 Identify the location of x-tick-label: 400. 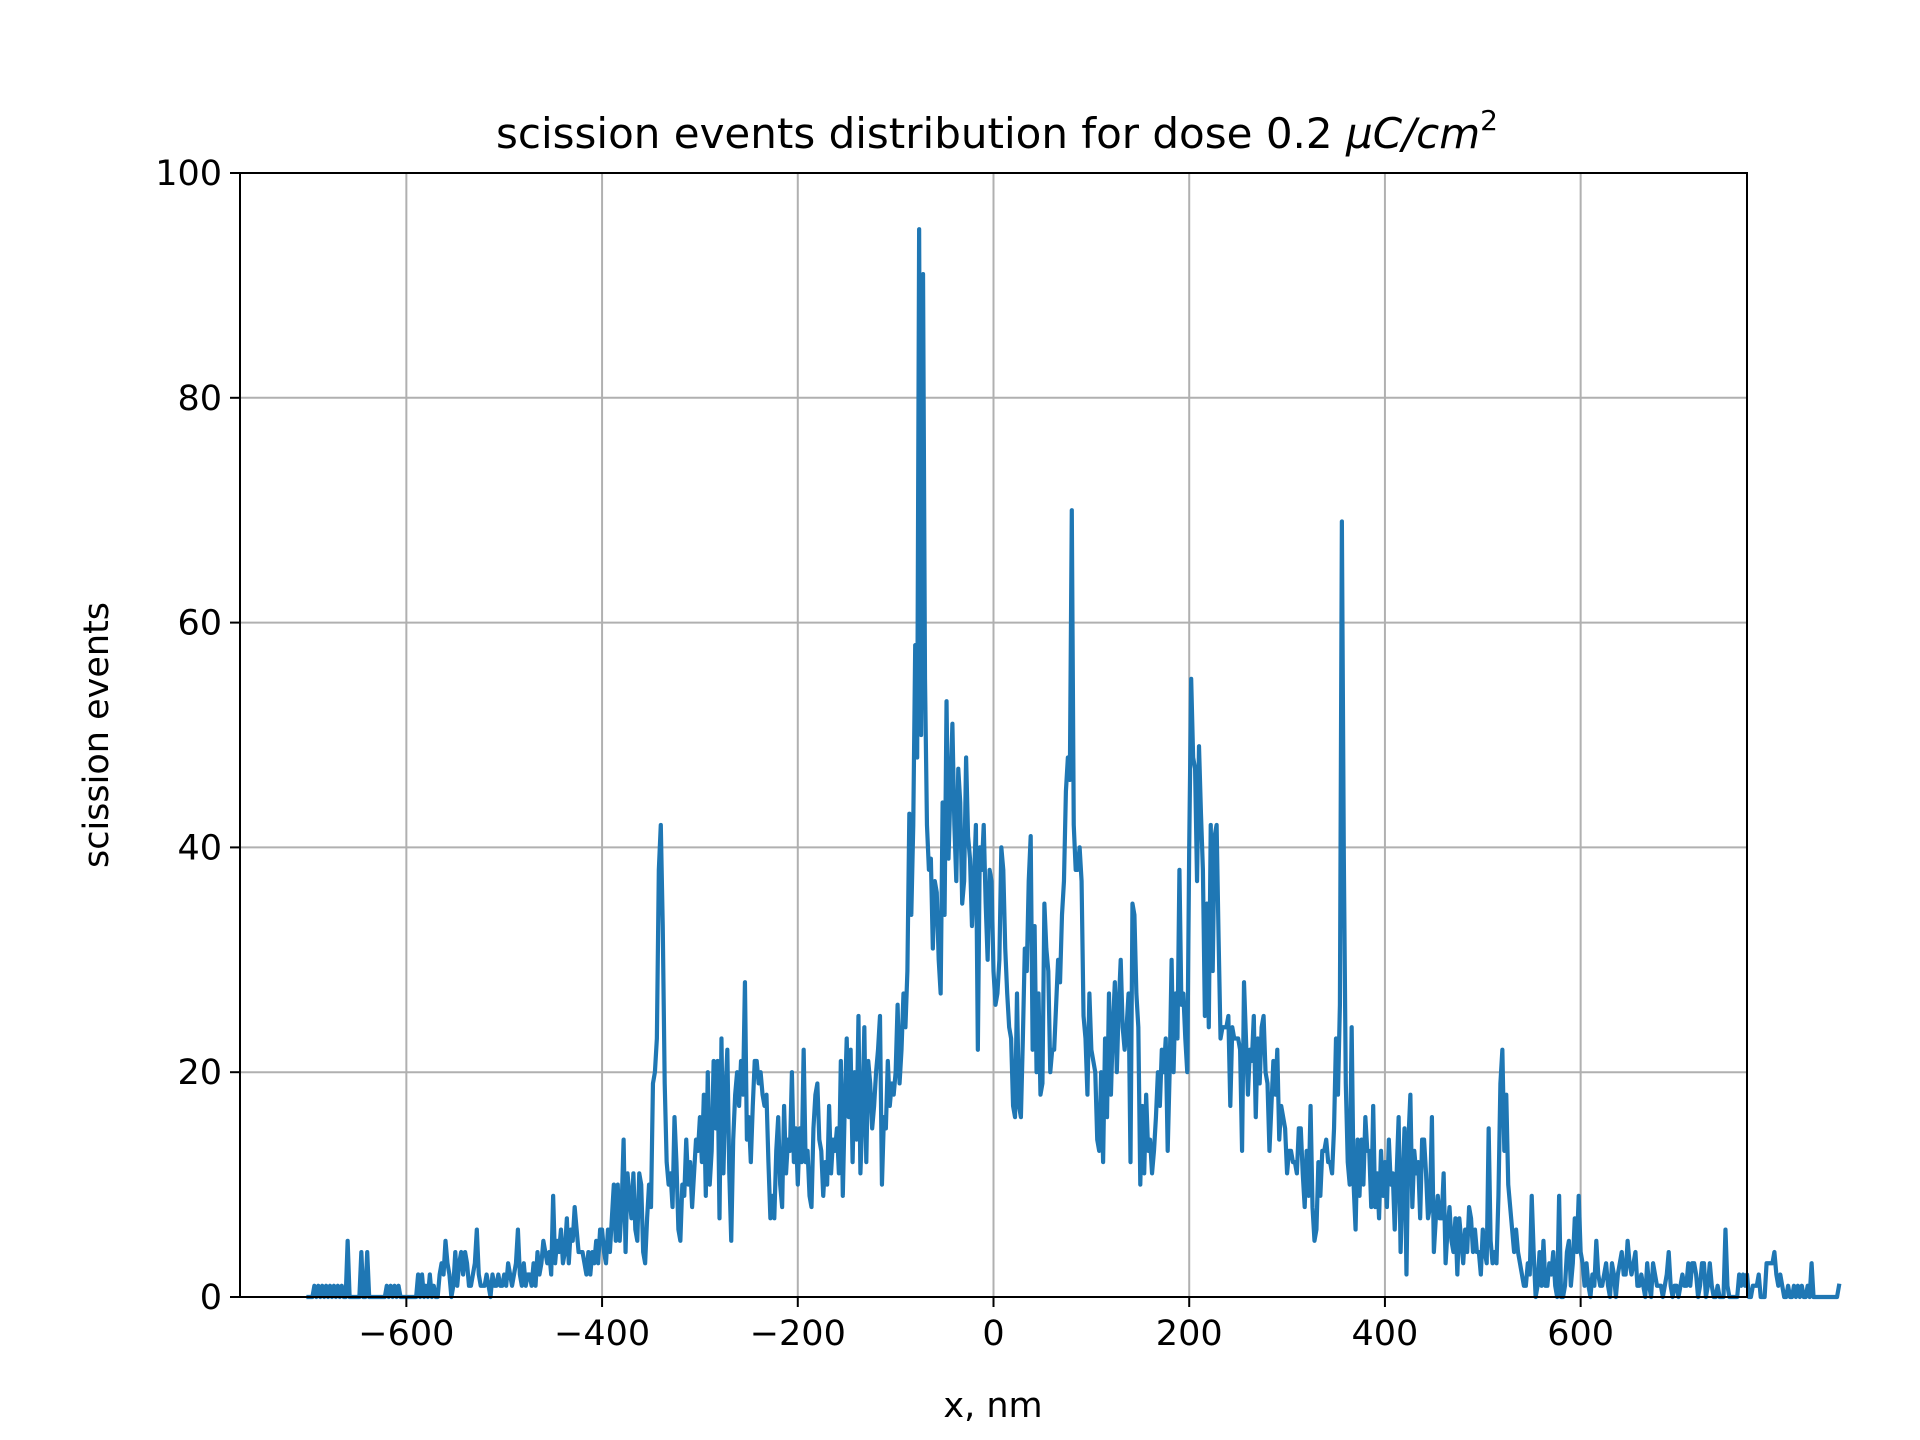
(1385, 1334).